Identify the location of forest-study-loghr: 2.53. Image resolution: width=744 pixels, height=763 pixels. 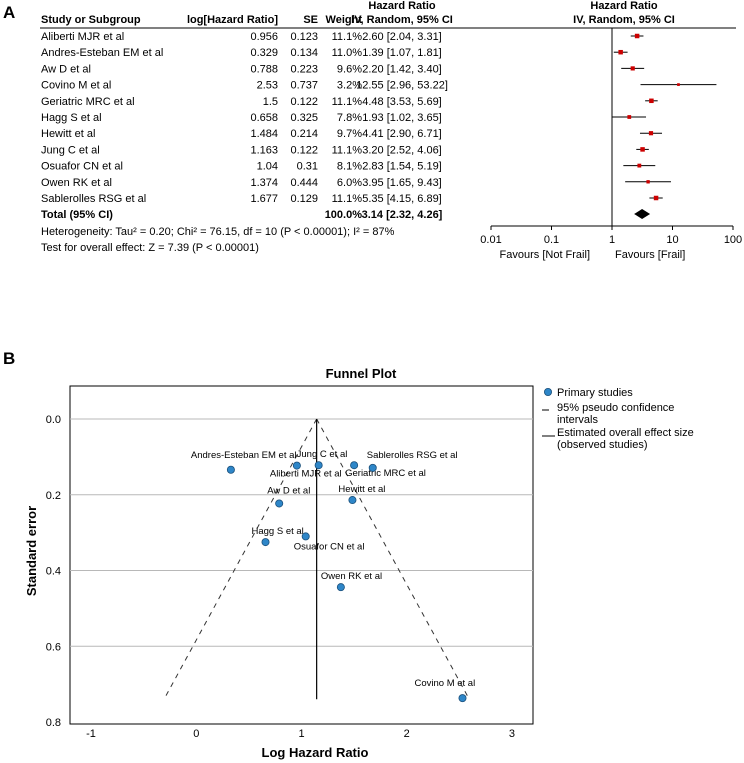
(267, 86).